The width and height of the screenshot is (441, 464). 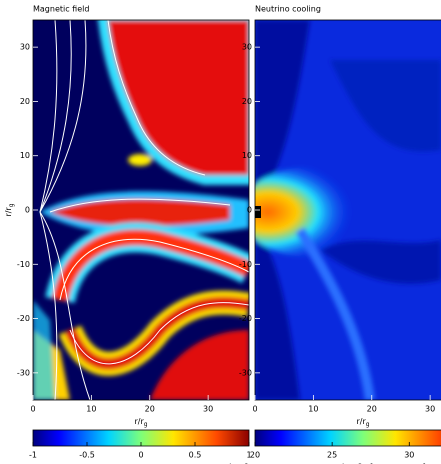 I want to click on colorbar-tick-label: 25, so click(x=332, y=455).